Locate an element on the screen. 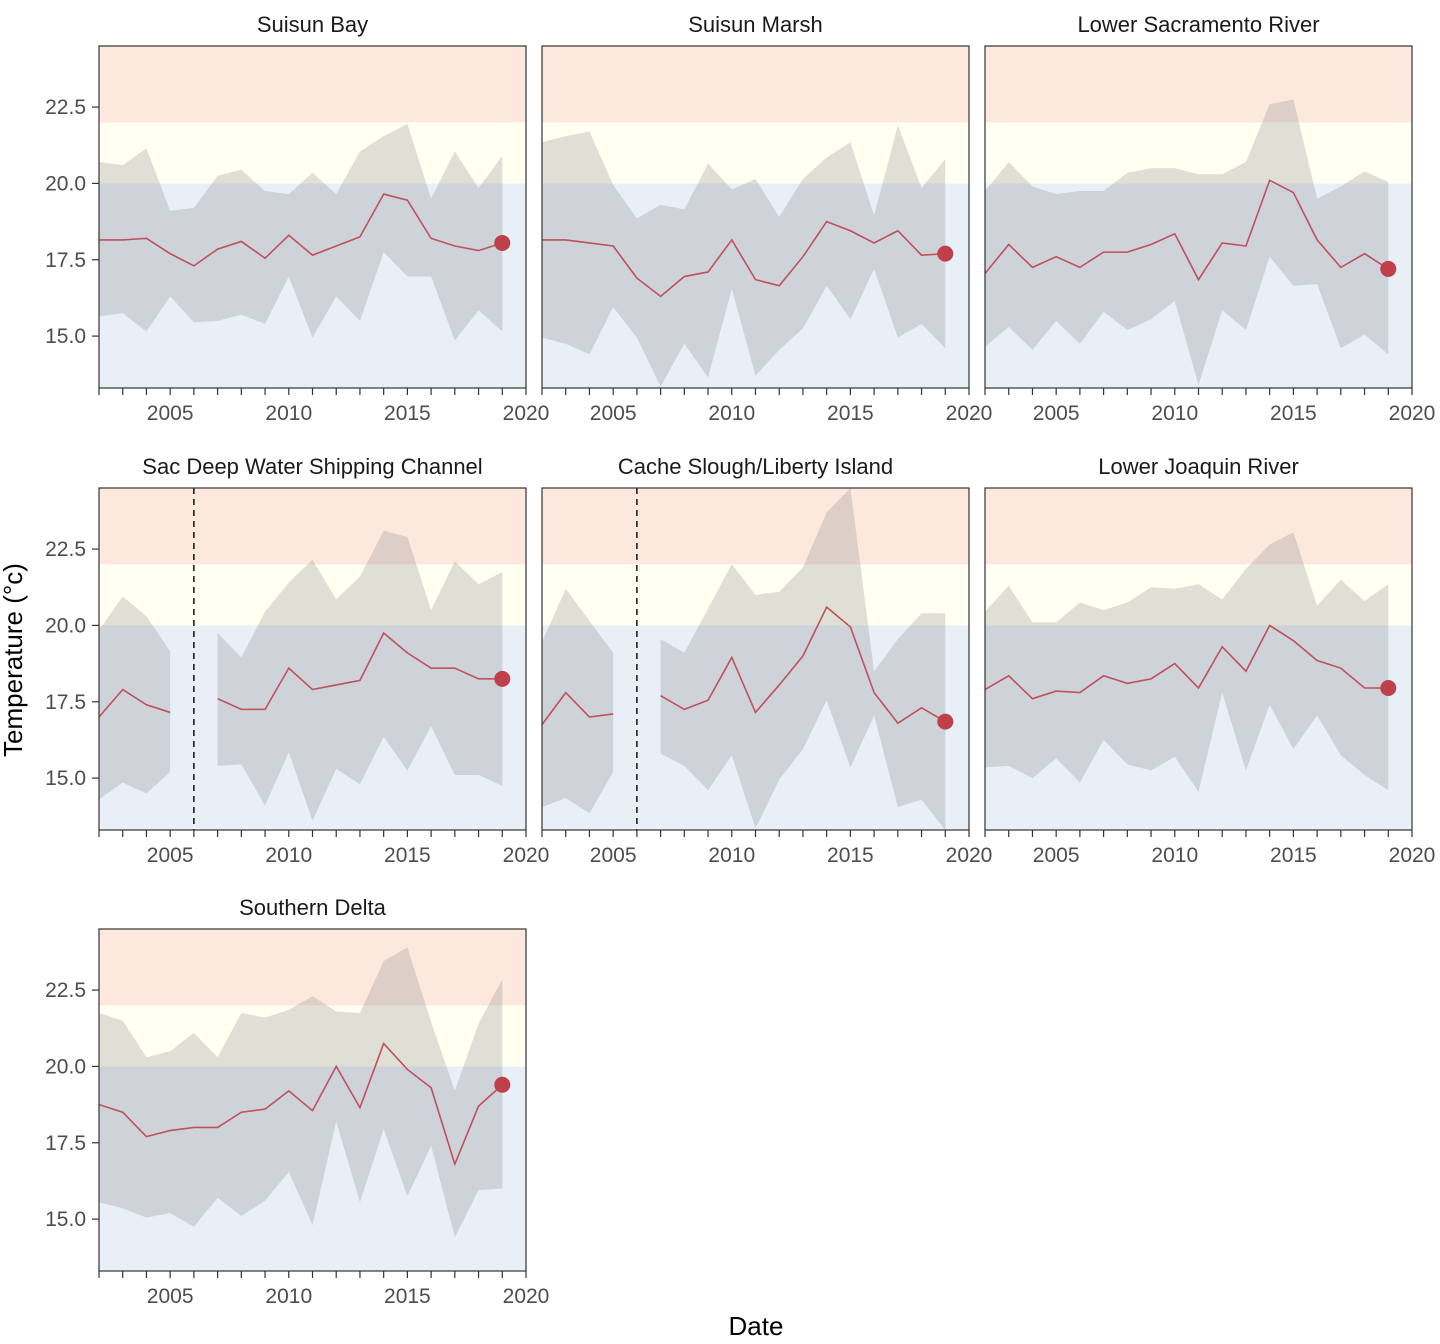 The image size is (1440, 1344). panel-title: Southern Delta is located at coordinates (313, 907).